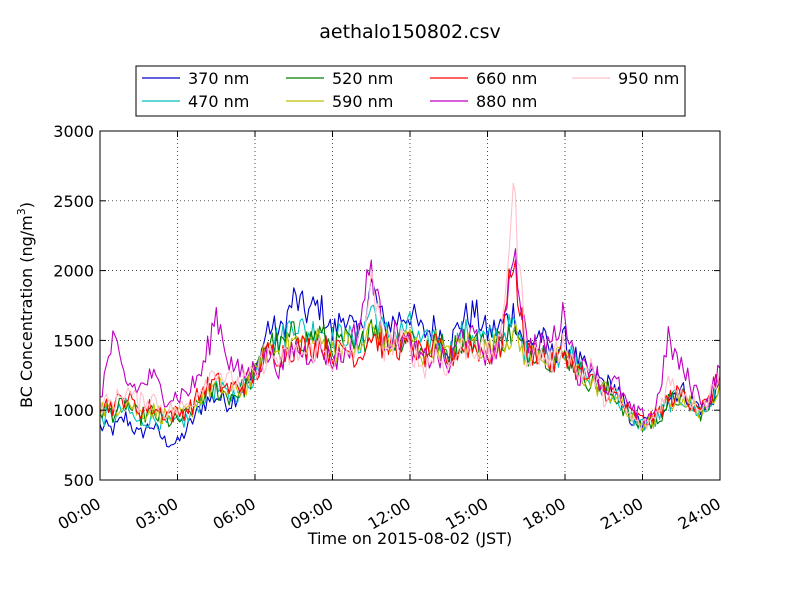  Describe the element at coordinates (506, 101) in the screenshot. I see `legend-label: 880 nm` at that location.